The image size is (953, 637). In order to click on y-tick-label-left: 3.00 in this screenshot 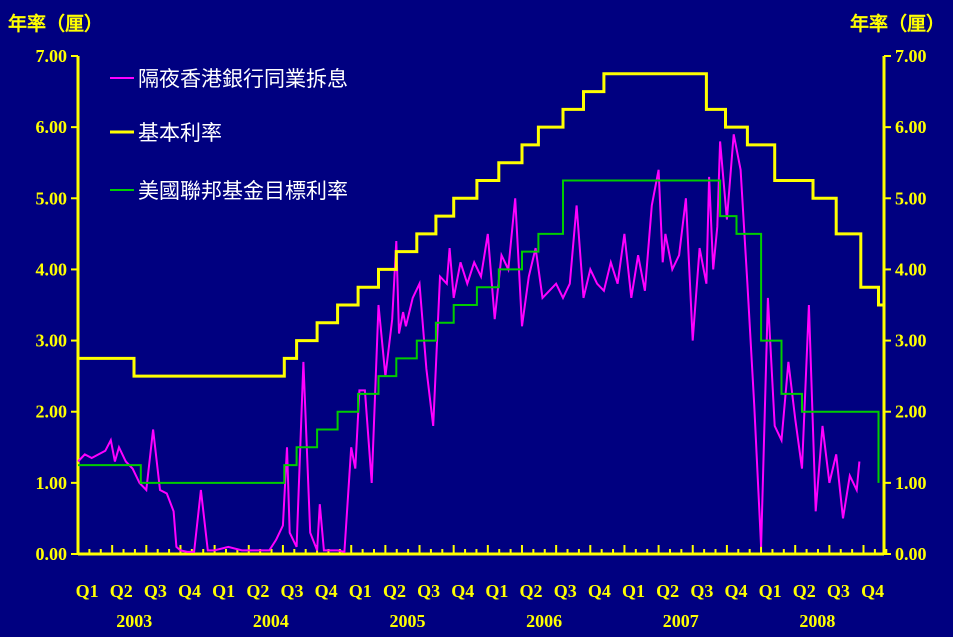, I will do `click(52, 341)`.